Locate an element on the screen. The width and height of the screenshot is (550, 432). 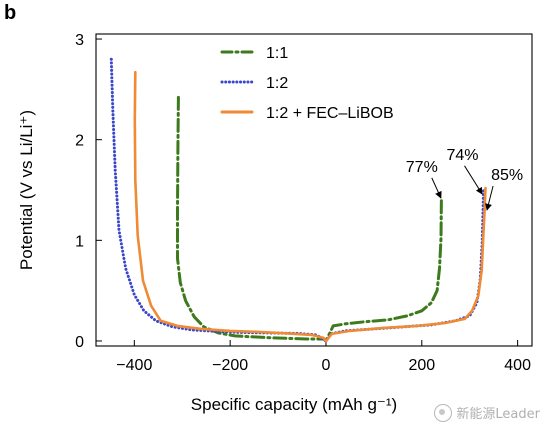
annotation-label: 77% is located at coordinates (422, 167).